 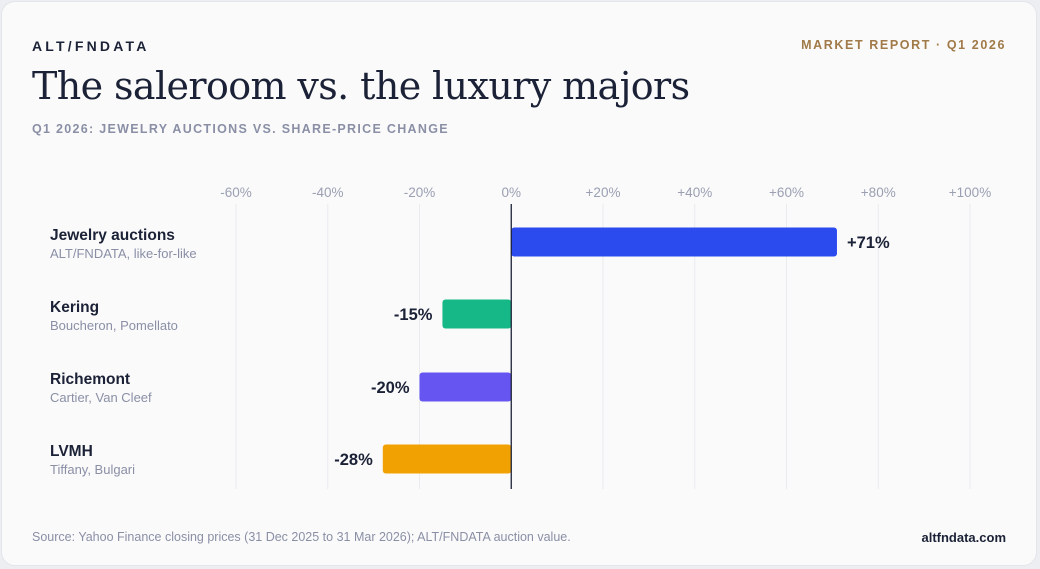 I want to click on row-name: Jewelry auctions, so click(x=112, y=235).